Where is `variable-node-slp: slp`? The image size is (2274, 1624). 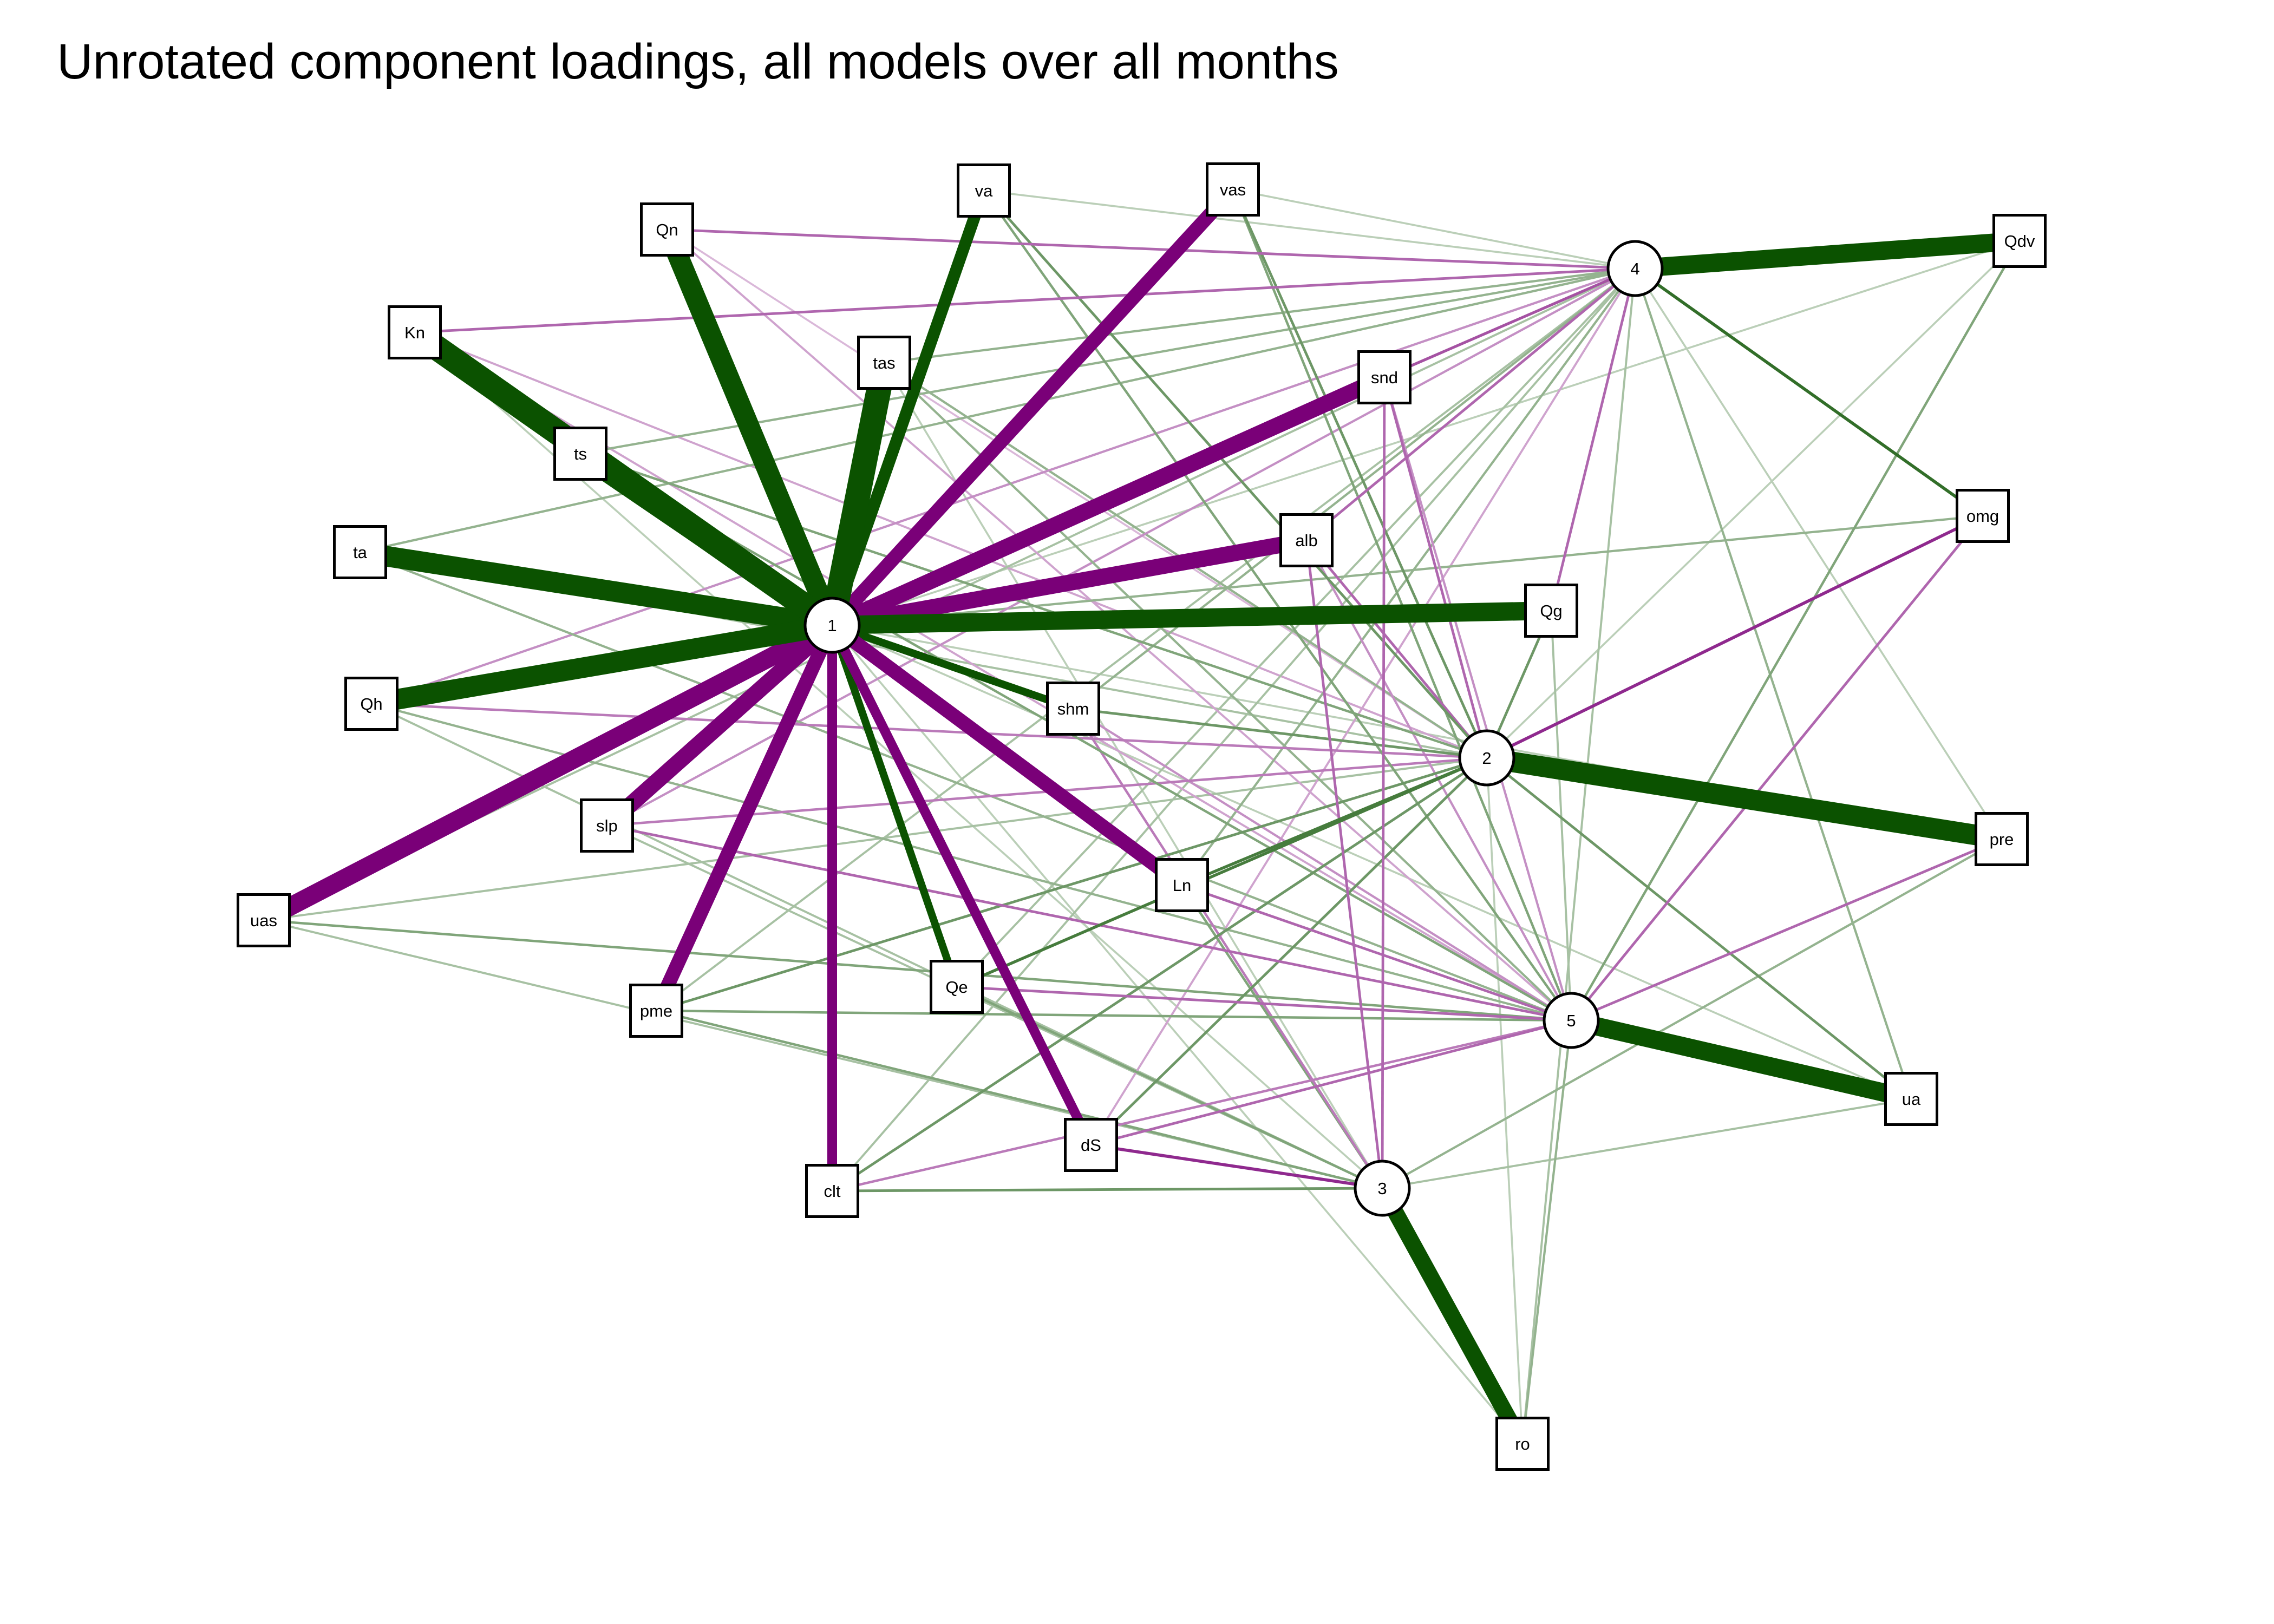 variable-node-slp: slp is located at coordinates (607, 825).